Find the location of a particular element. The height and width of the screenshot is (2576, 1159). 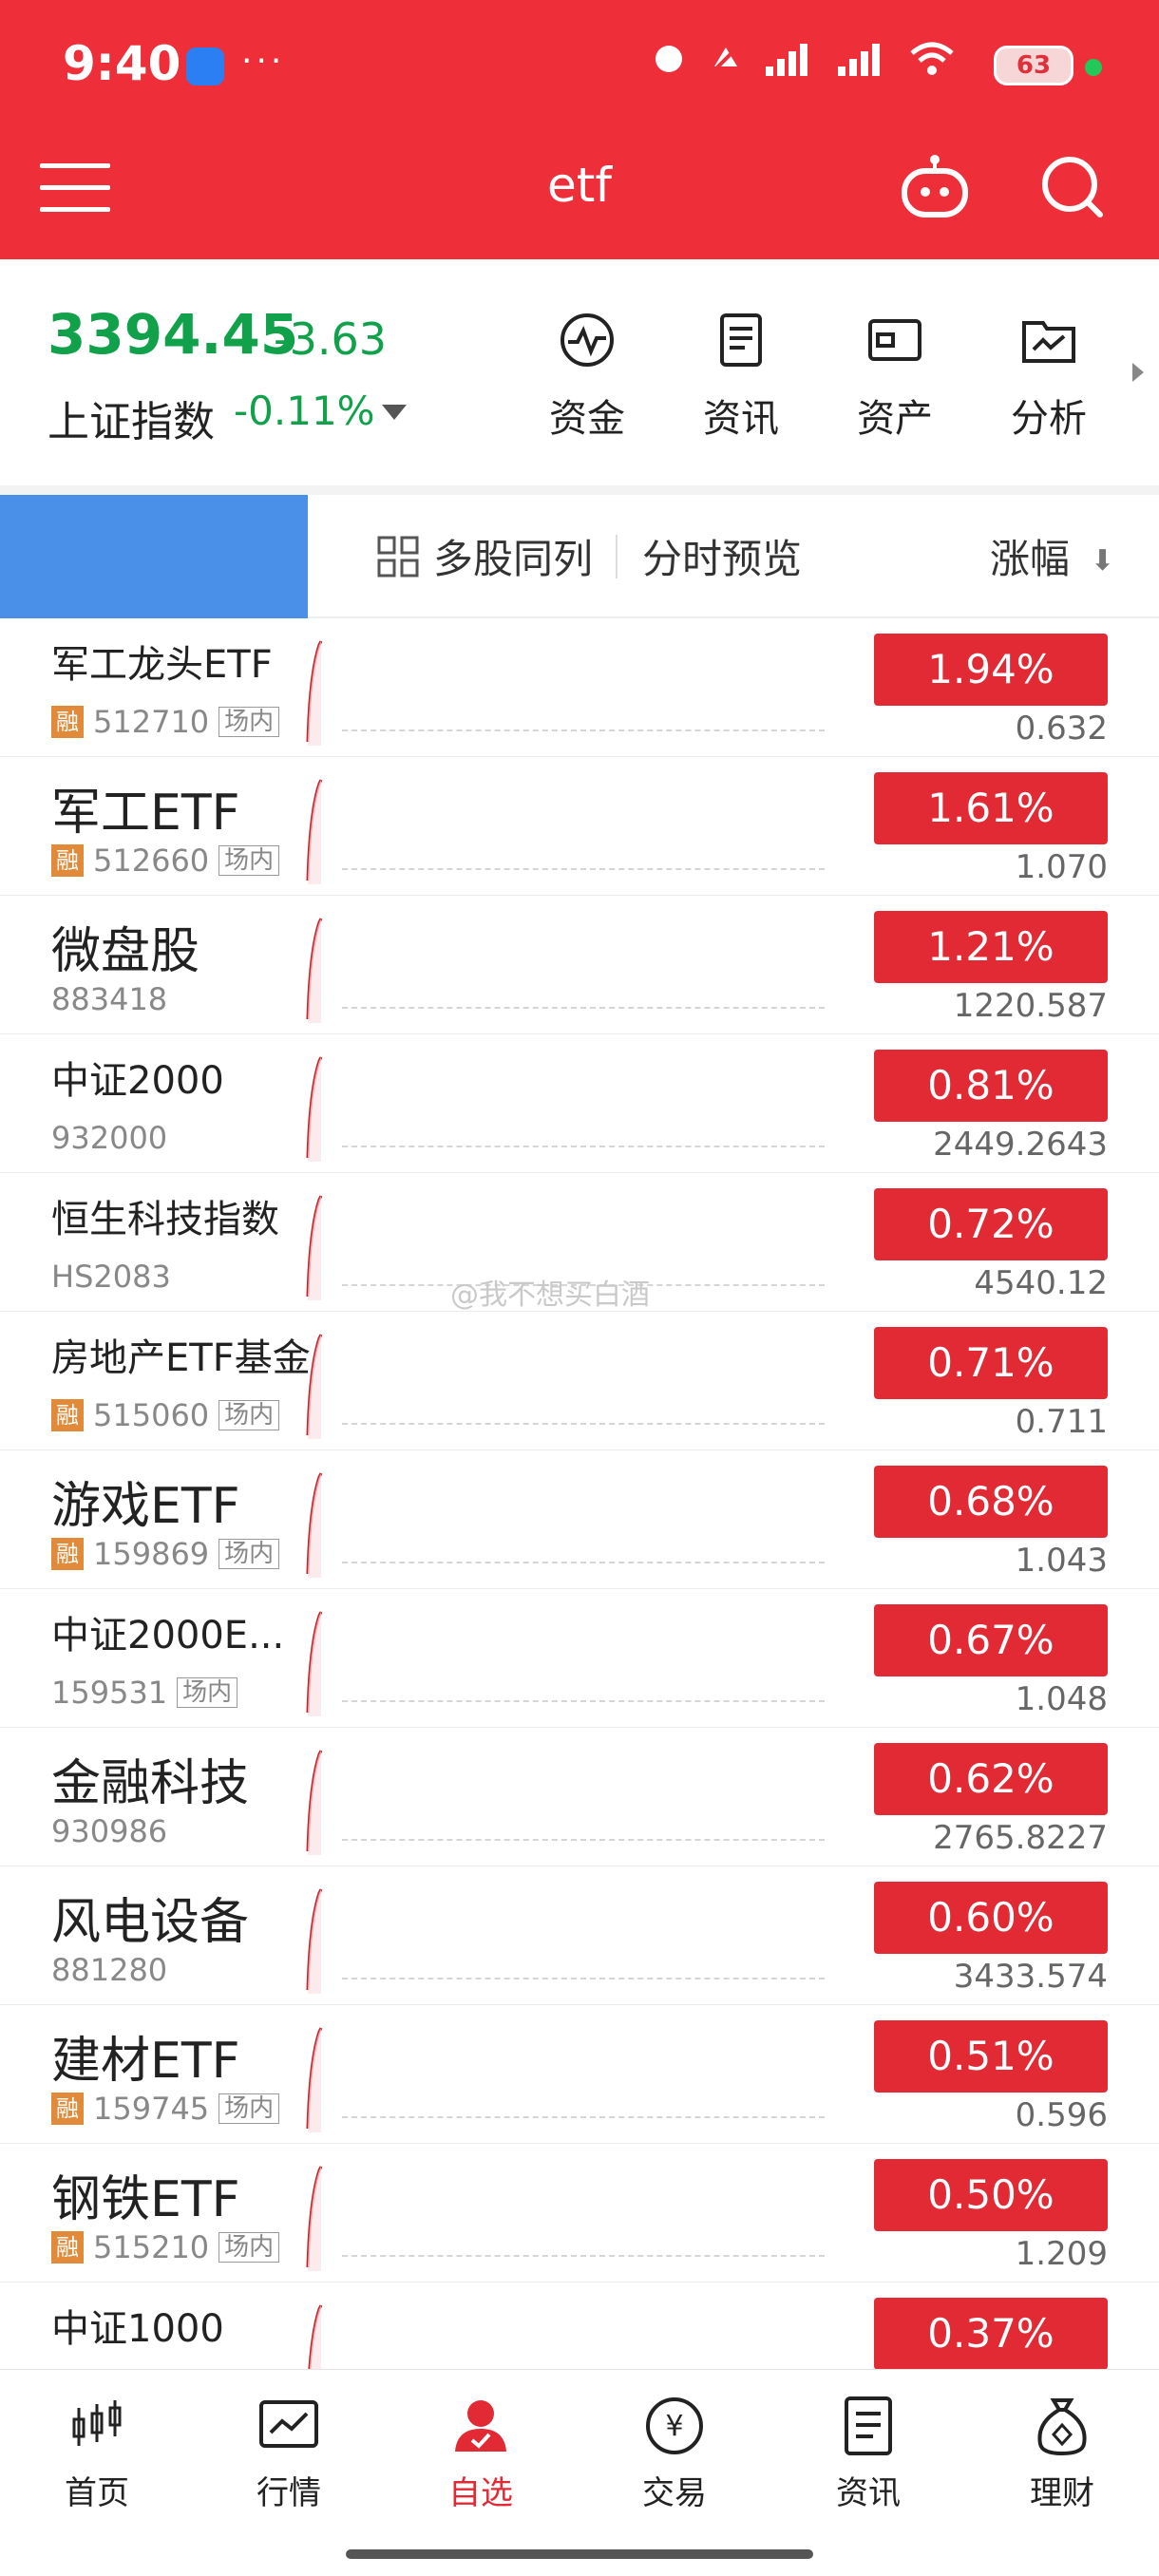

index-panel is located at coordinates (579, 372).